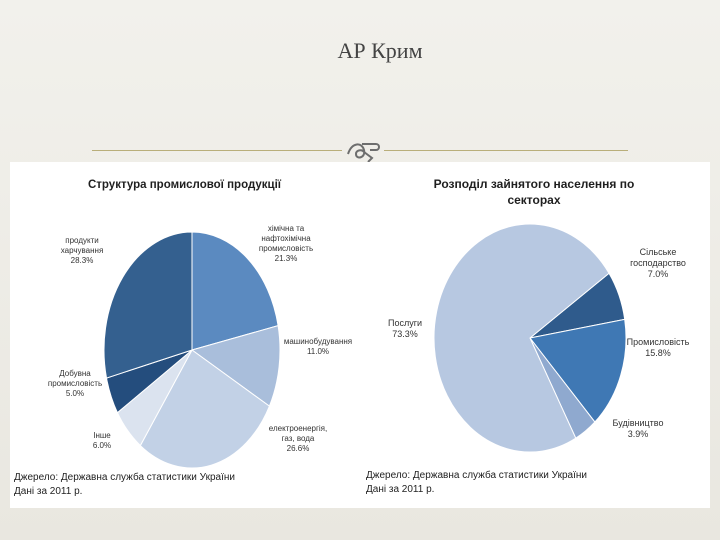  What do you see at coordinates (82, 250) in the screenshot?
I see `pie-1-label-6: продукти харчування 28.3%` at bounding box center [82, 250].